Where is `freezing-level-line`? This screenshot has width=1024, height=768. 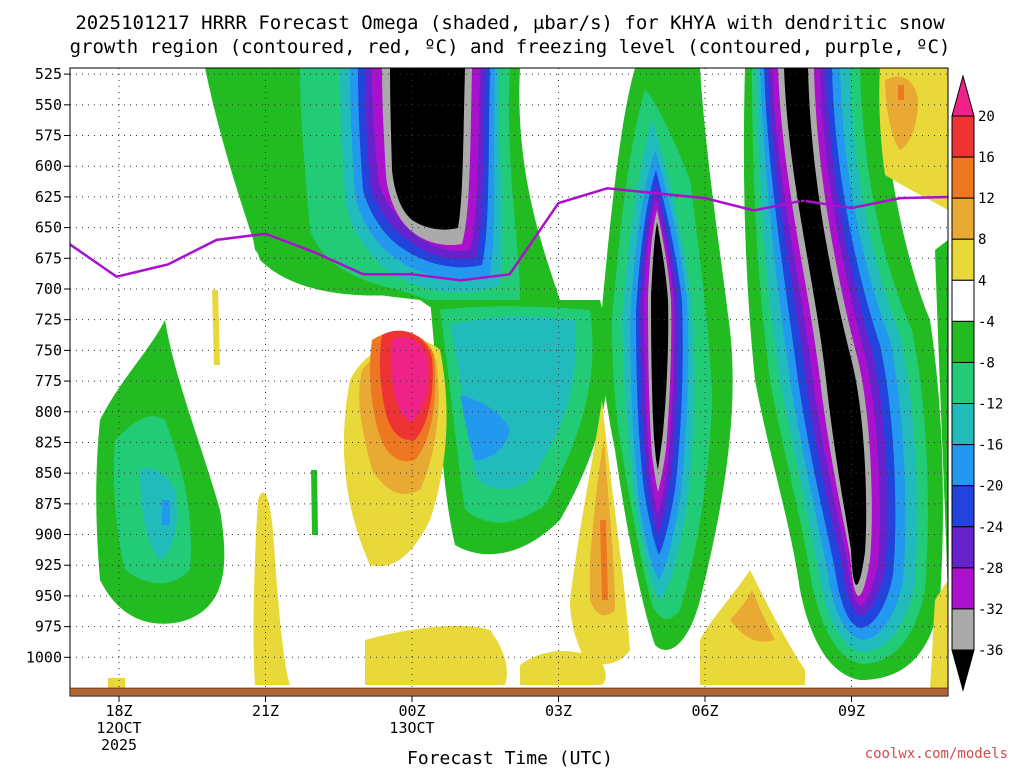
freezing-level-line is located at coordinates (509, 234).